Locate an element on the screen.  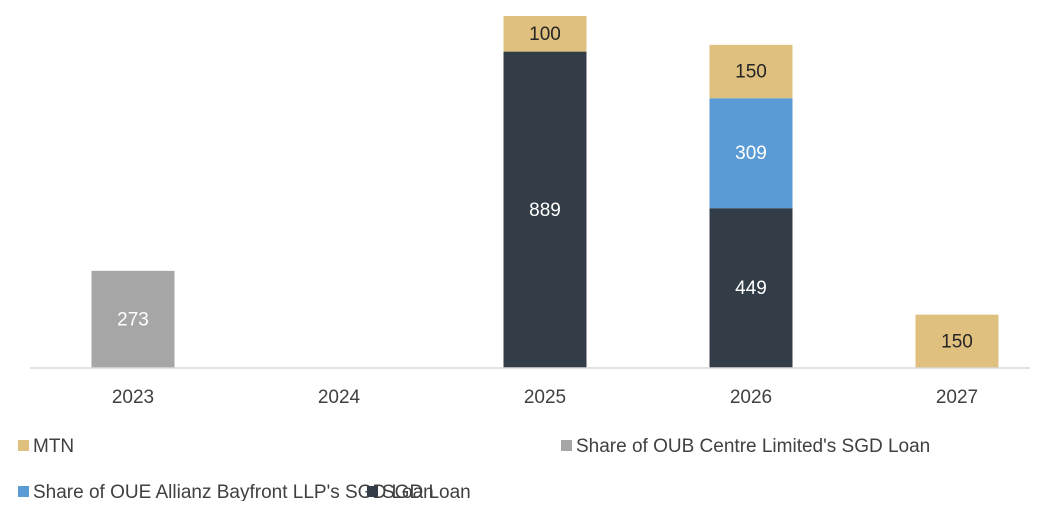
legend-label: Share of OUB Centre Limited's SGD Loan is located at coordinates (753, 446).